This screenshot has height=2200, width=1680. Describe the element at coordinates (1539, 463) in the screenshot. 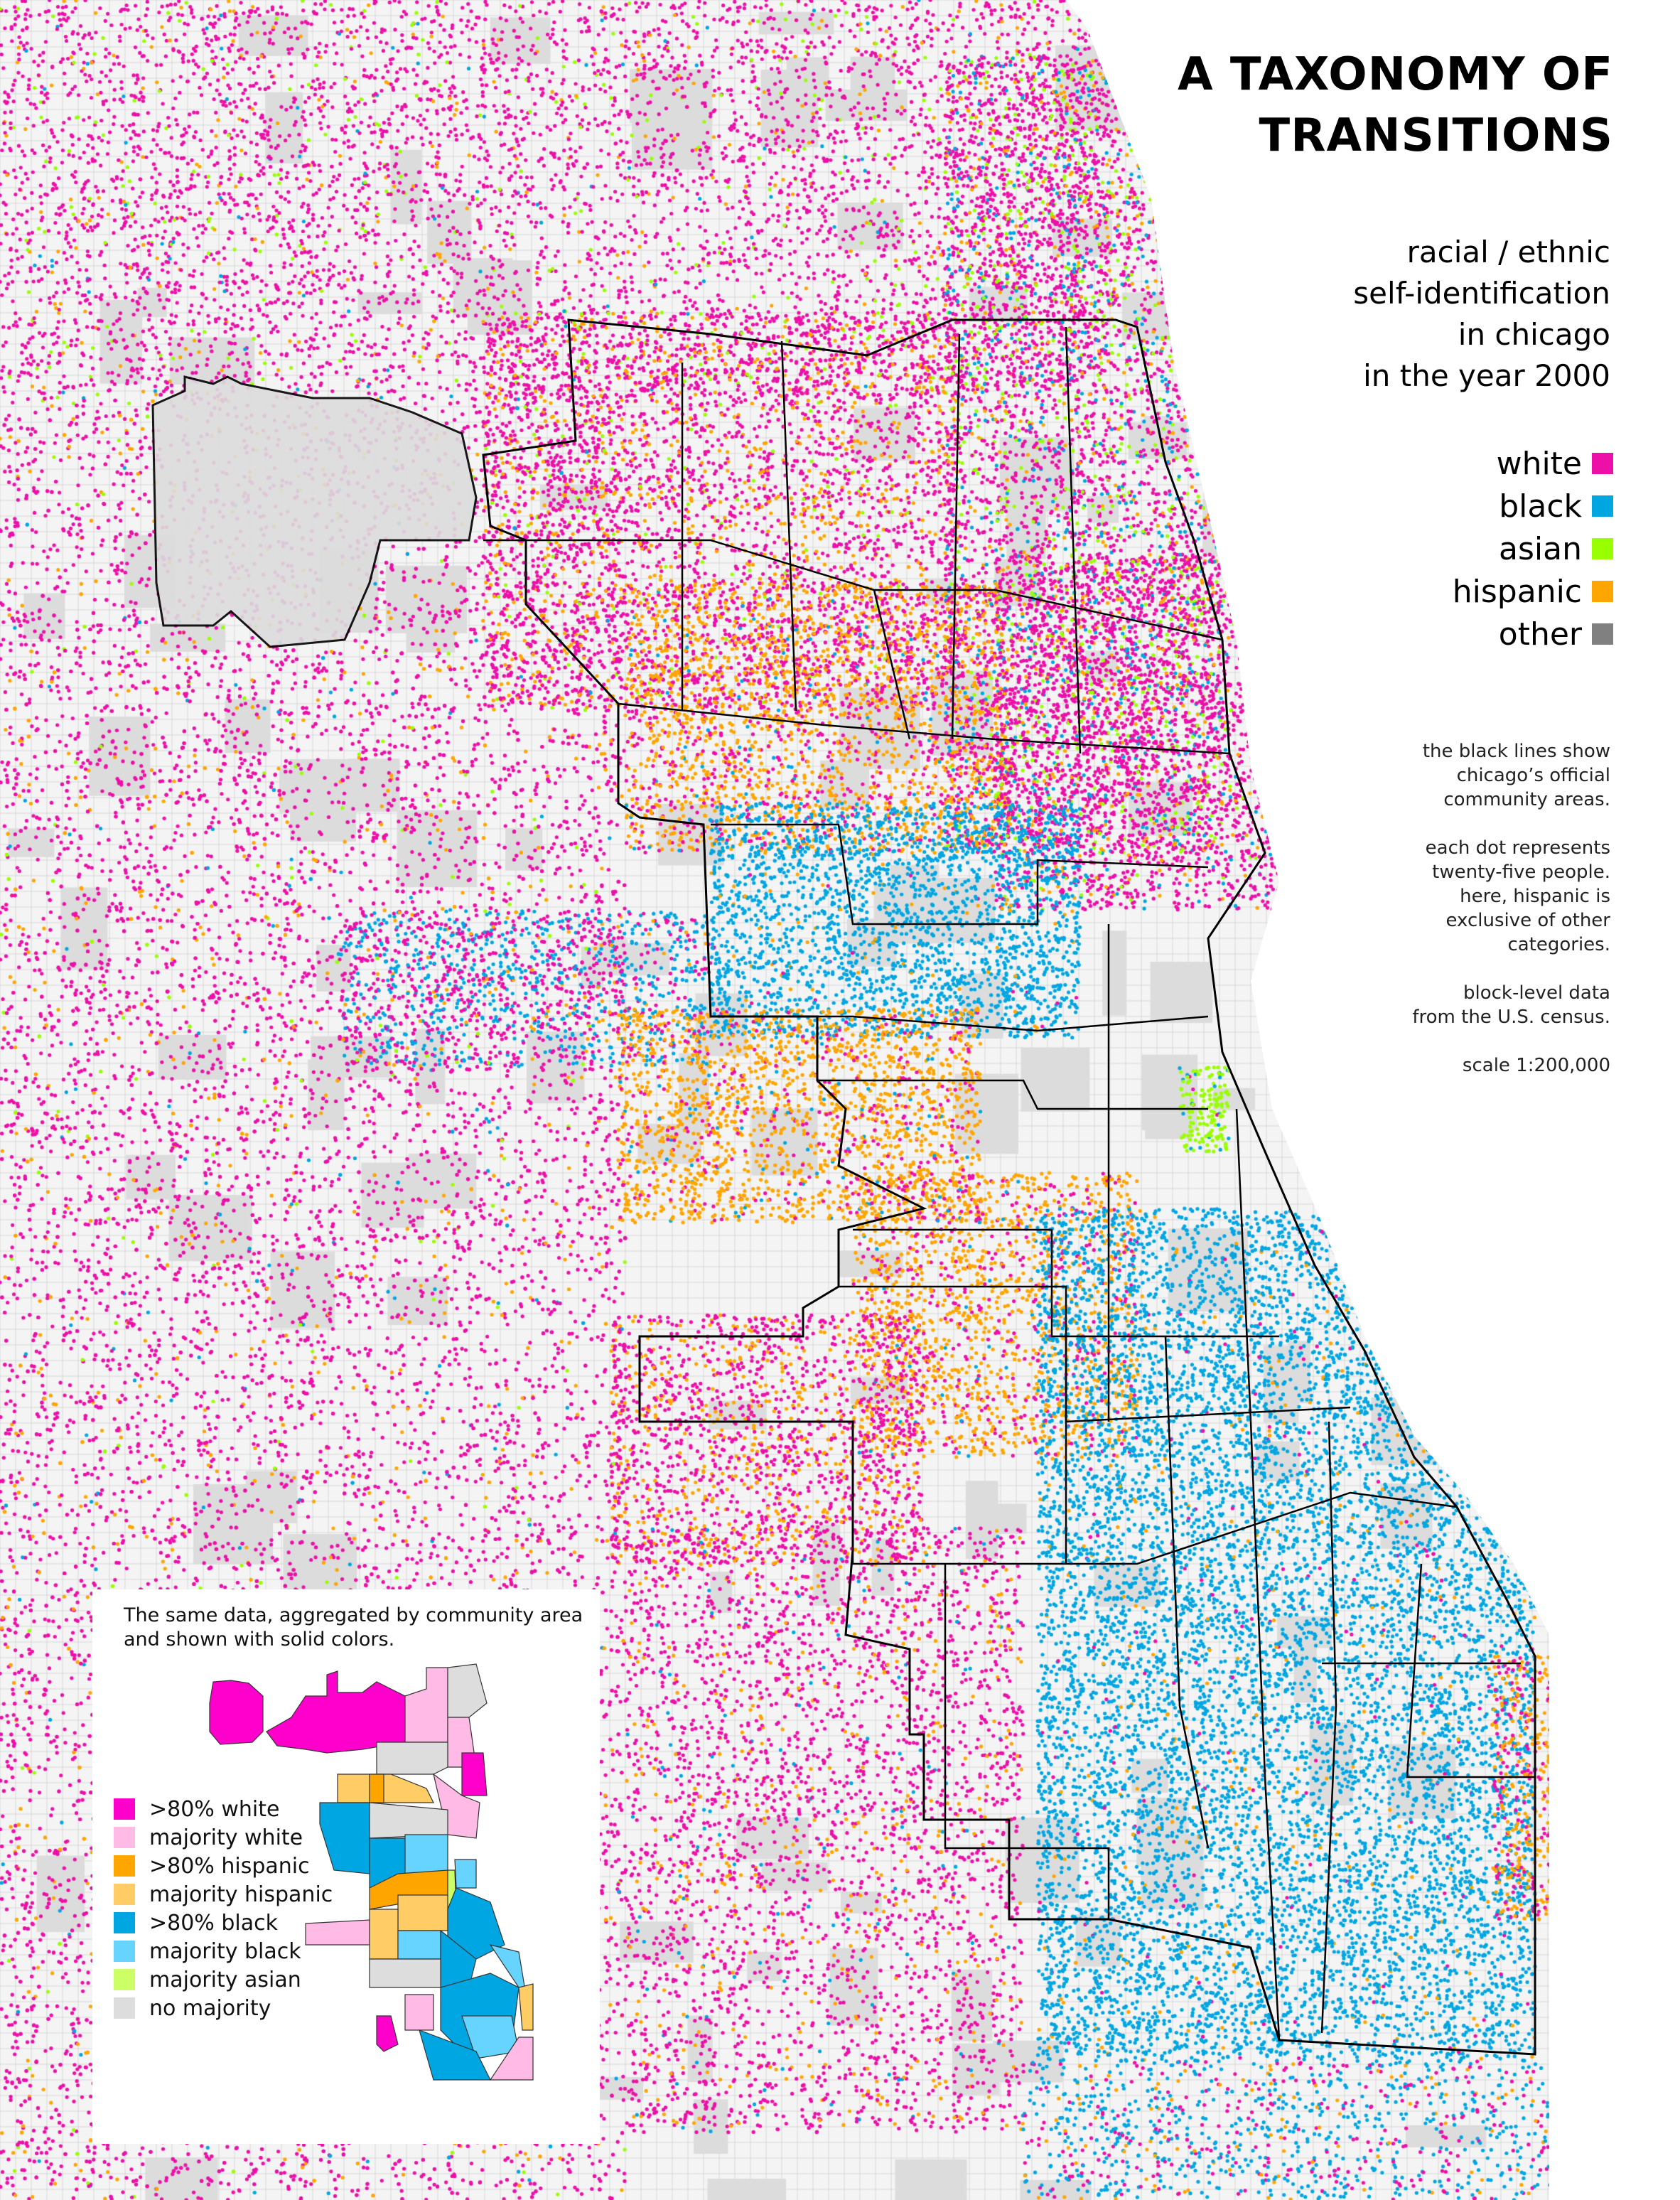

I see `legend-label: white` at that location.